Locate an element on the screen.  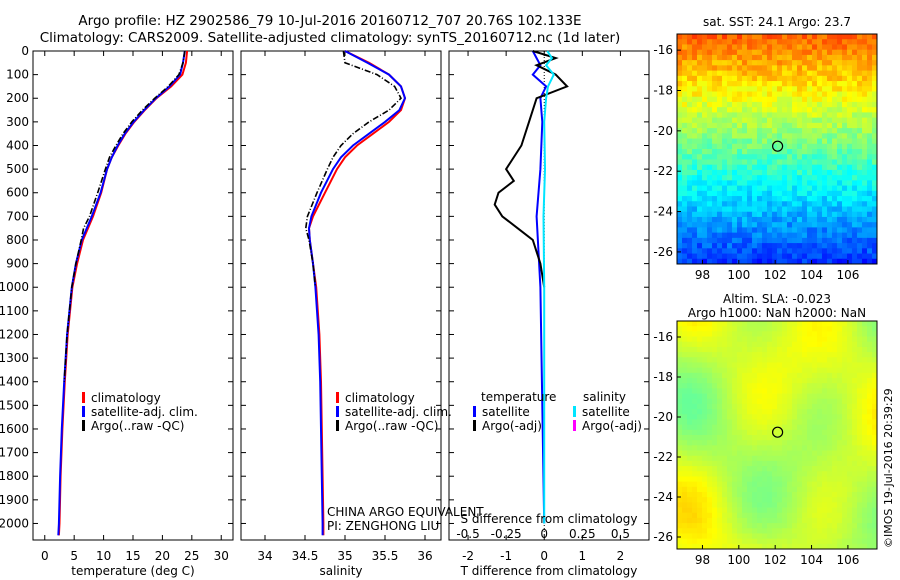
lon-tick-label: 106 is located at coordinates (847, 275).